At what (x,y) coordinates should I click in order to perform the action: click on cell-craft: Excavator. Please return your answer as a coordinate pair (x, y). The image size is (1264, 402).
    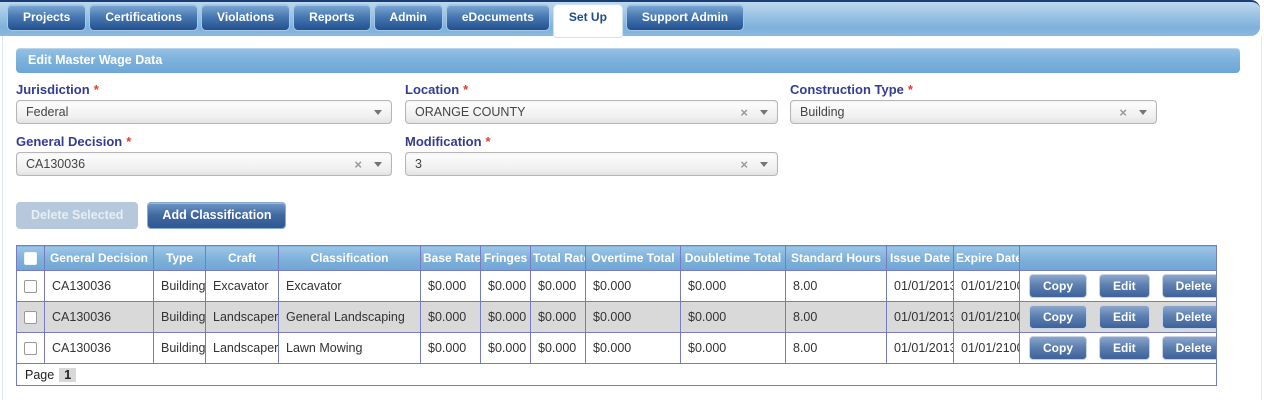
    Looking at the image, I should click on (242, 286).